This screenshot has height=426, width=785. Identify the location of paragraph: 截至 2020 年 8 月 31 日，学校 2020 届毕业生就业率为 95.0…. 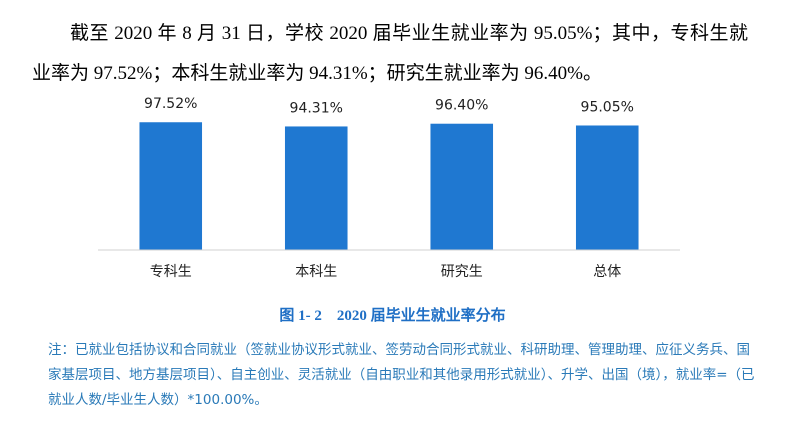
(390, 53).